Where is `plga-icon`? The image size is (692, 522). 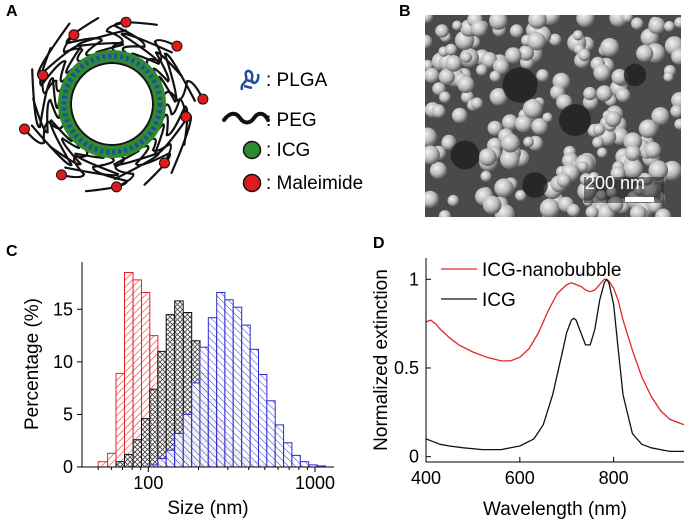
plga-icon is located at coordinates (250, 80).